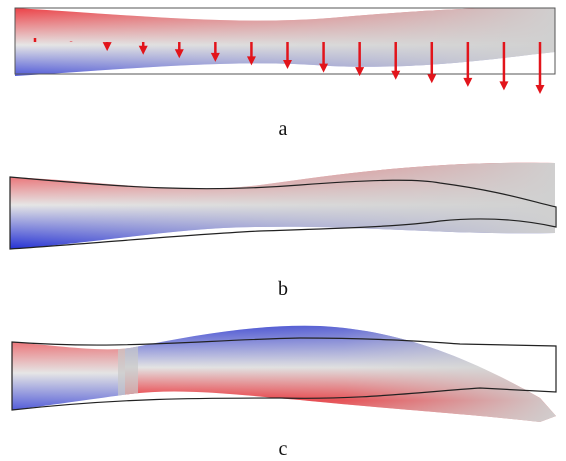  What do you see at coordinates (283, 449) in the screenshot?
I see `caption-c: c` at bounding box center [283, 449].